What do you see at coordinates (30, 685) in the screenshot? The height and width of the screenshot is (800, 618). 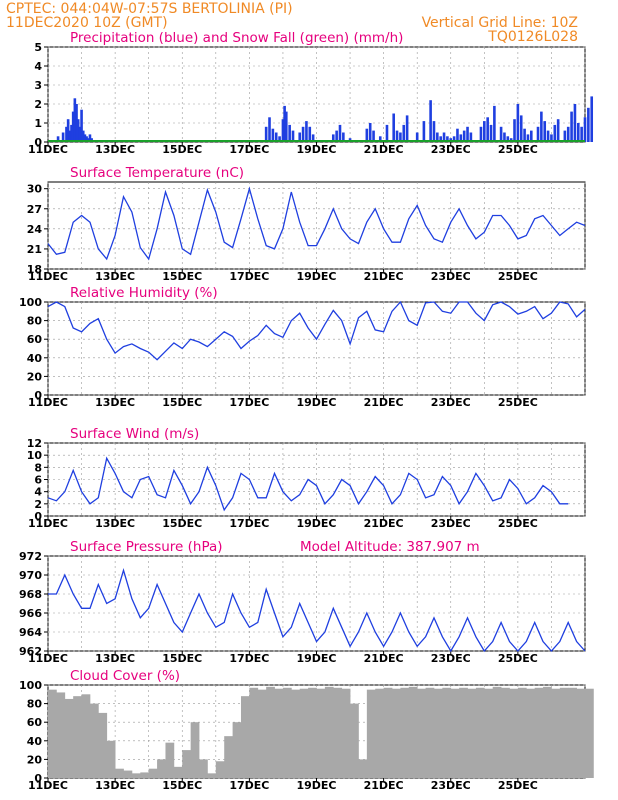 I see `y-tick-label: 100` at bounding box center [30, 685].